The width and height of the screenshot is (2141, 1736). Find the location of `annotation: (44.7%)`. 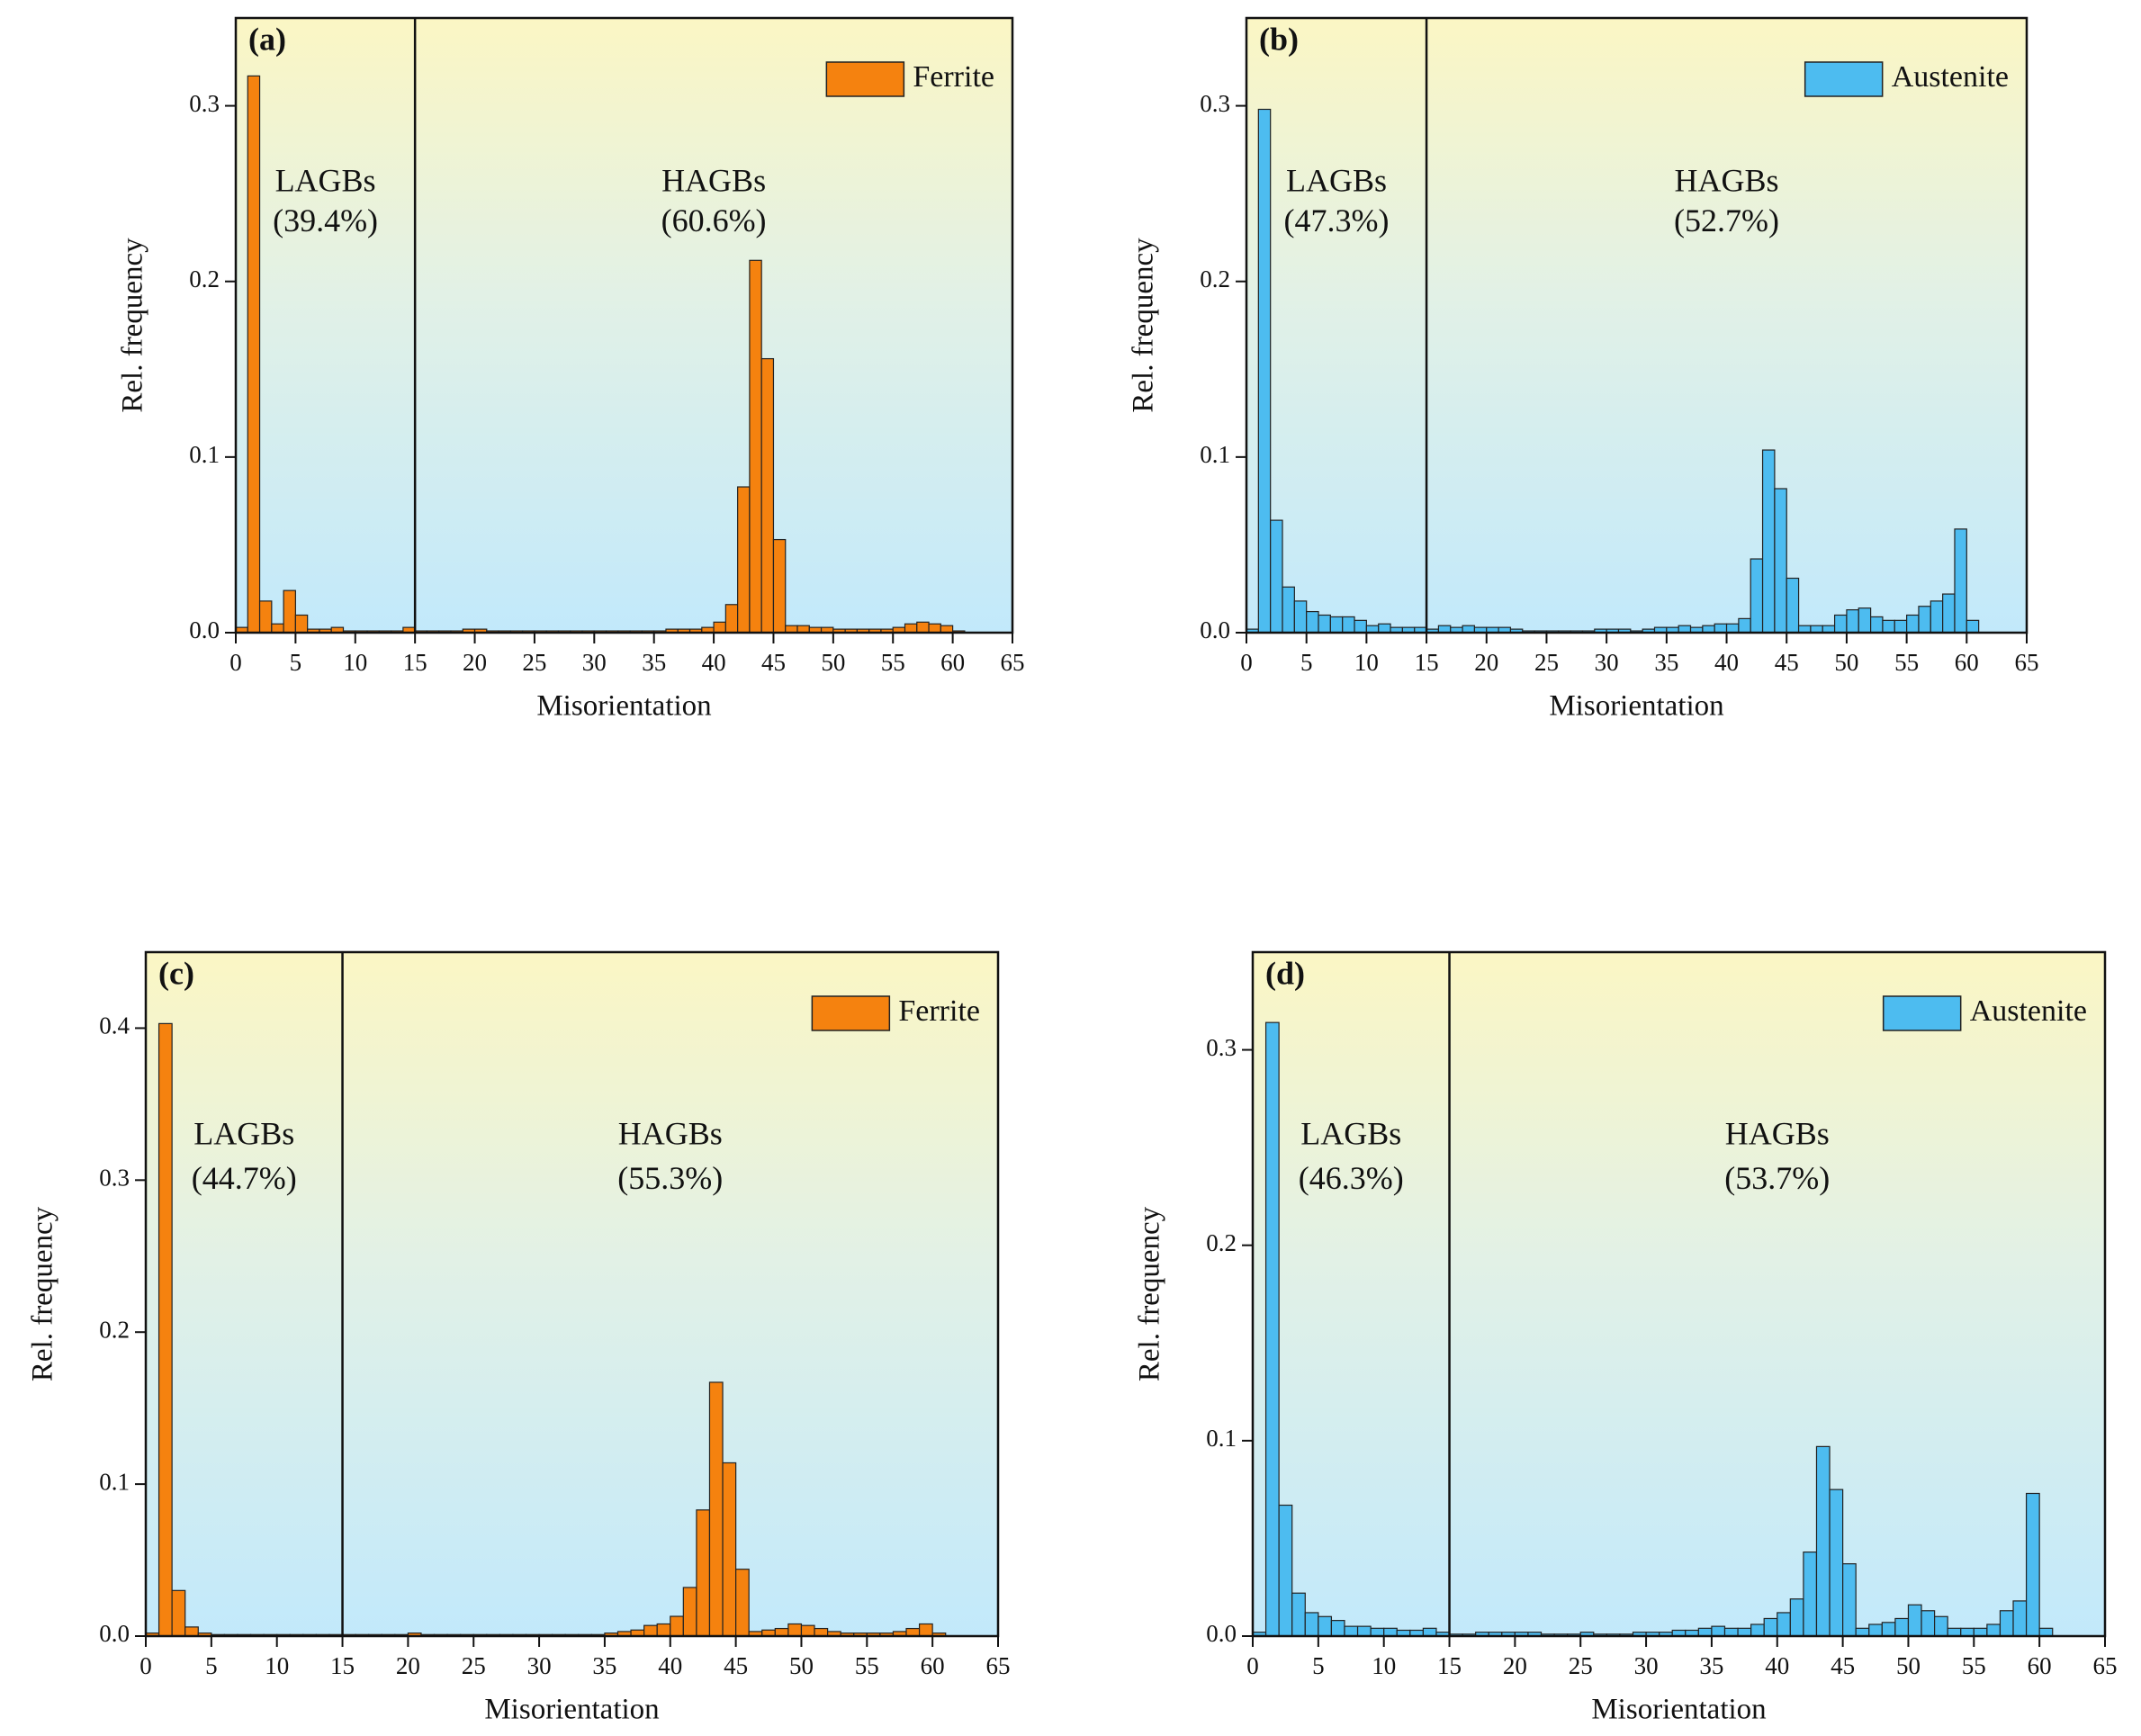

annotation: (44.7%) is located at coordinates (244, 1178).